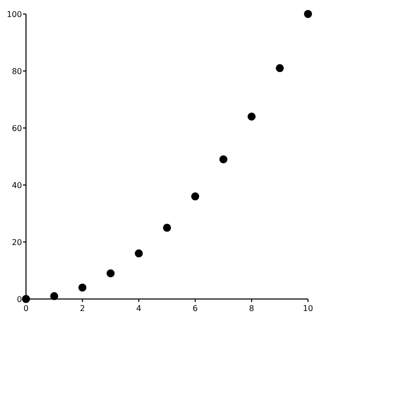 Image resolution: width=395 pixels, height=395 pixels. I want to click on x-tick-label: 10, so click(308, 308).